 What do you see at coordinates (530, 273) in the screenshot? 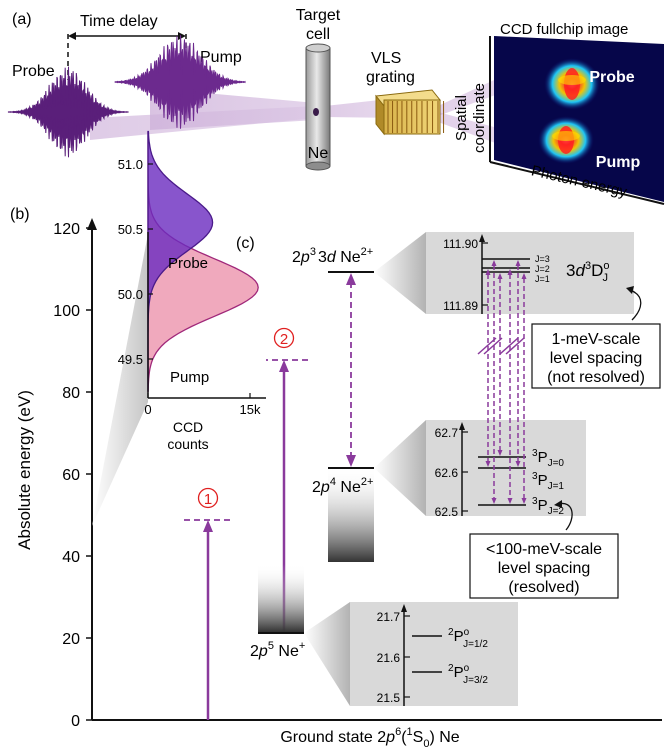
I see `inset-3d: 111.90 111.89 J=3 J=2 J=1 3d3Do J` at bounding box center [530, 273].